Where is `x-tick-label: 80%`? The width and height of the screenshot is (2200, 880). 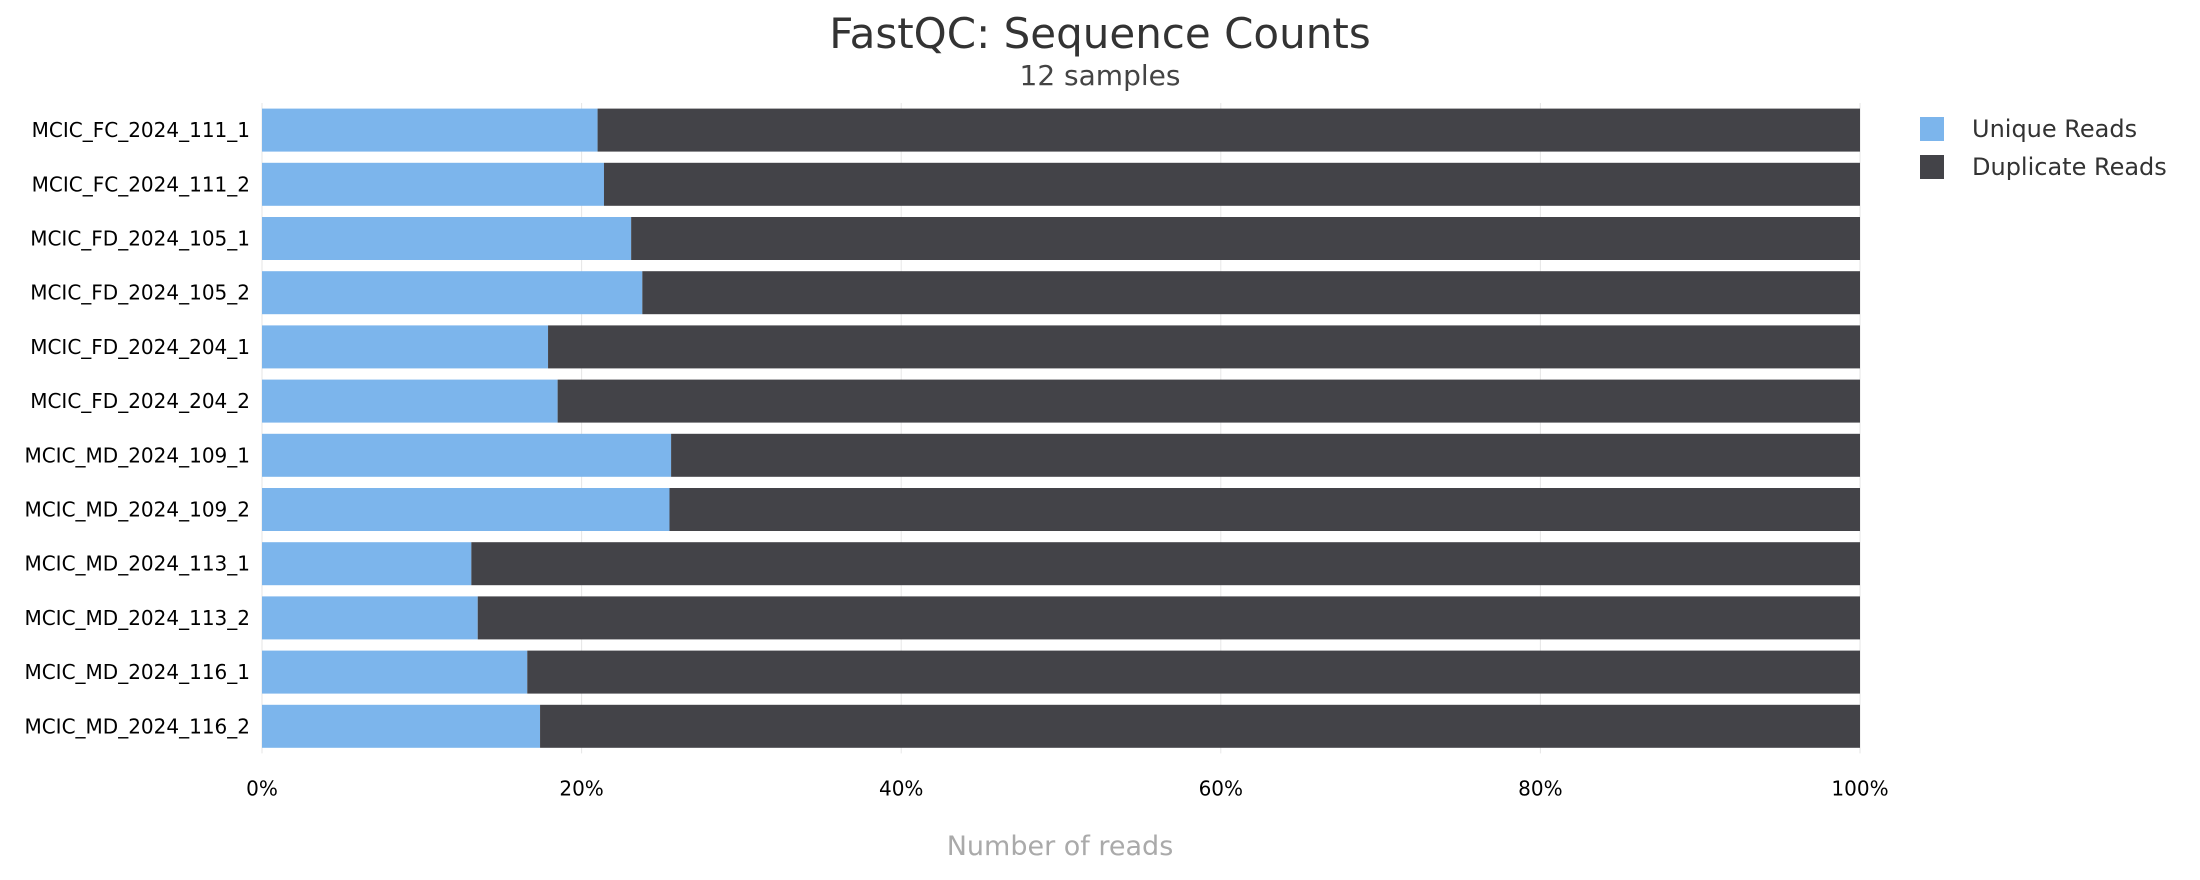 x-tick-label: 80% is located at coordinates (1540, 788).